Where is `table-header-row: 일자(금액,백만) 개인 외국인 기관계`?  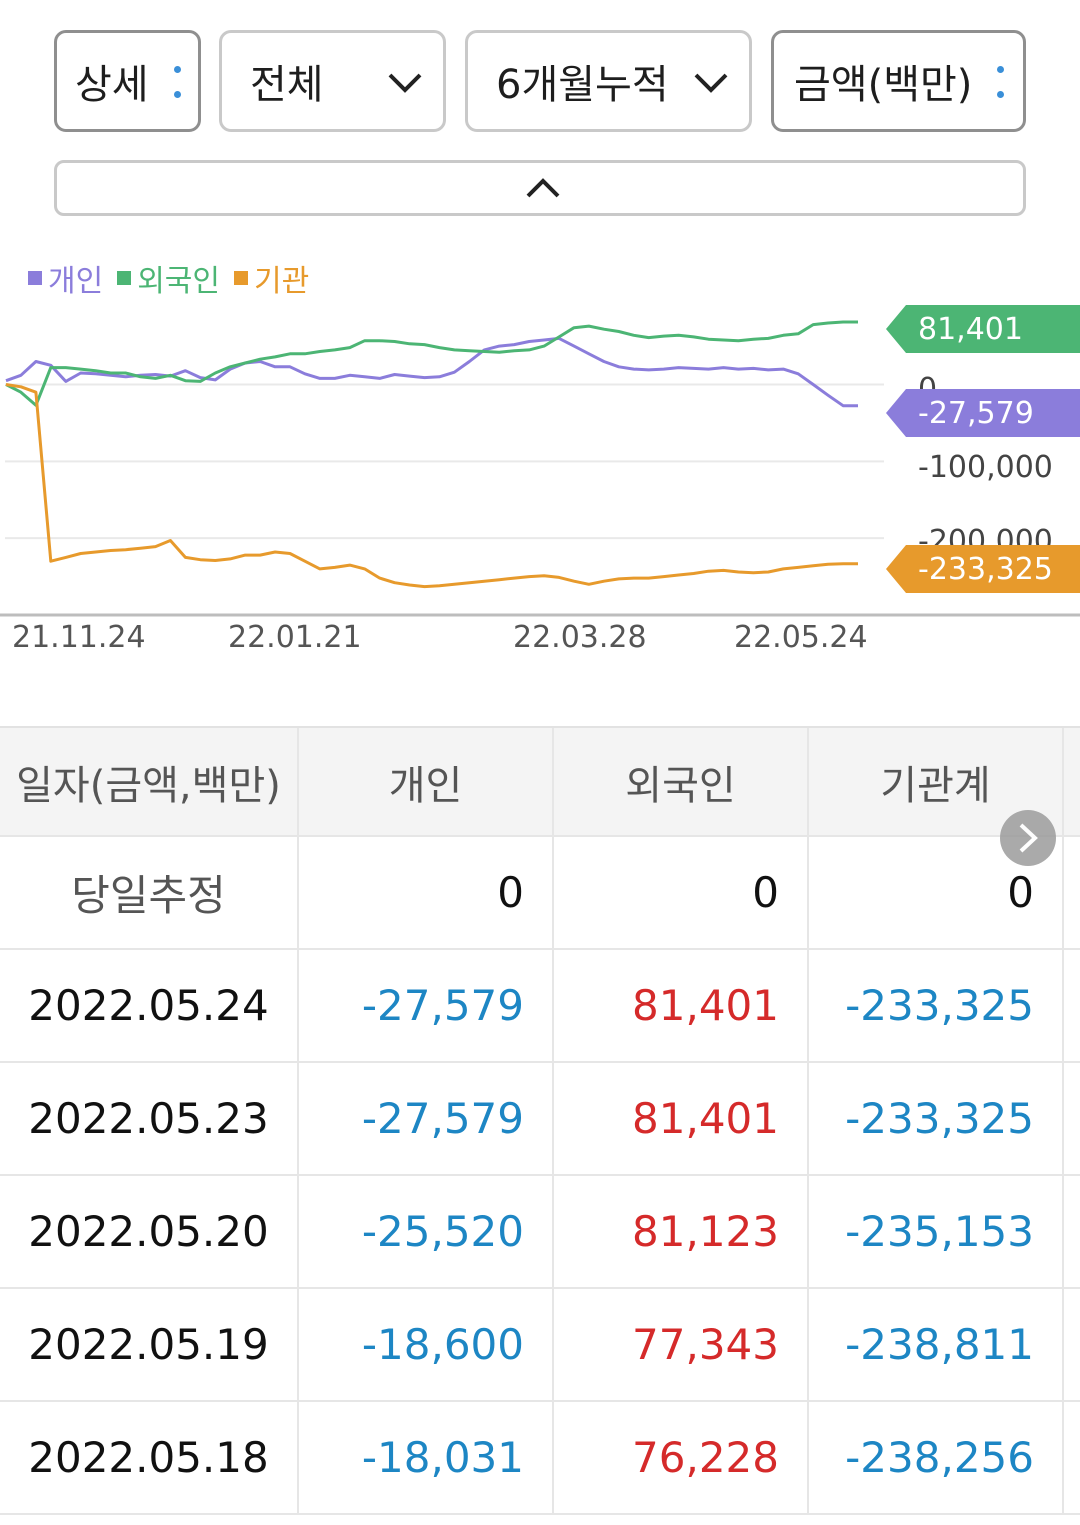 table-header-row: 일자(금액,백만) 개인 외국인 기관계 is located at coordinates (540, 781).